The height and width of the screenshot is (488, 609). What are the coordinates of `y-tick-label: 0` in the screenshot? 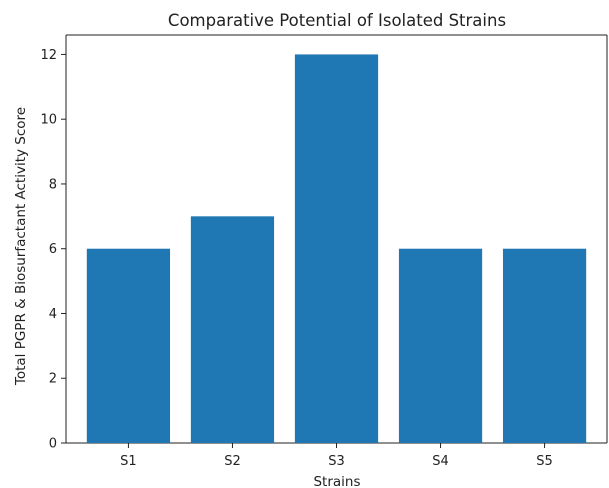 It's located at (53, 444).